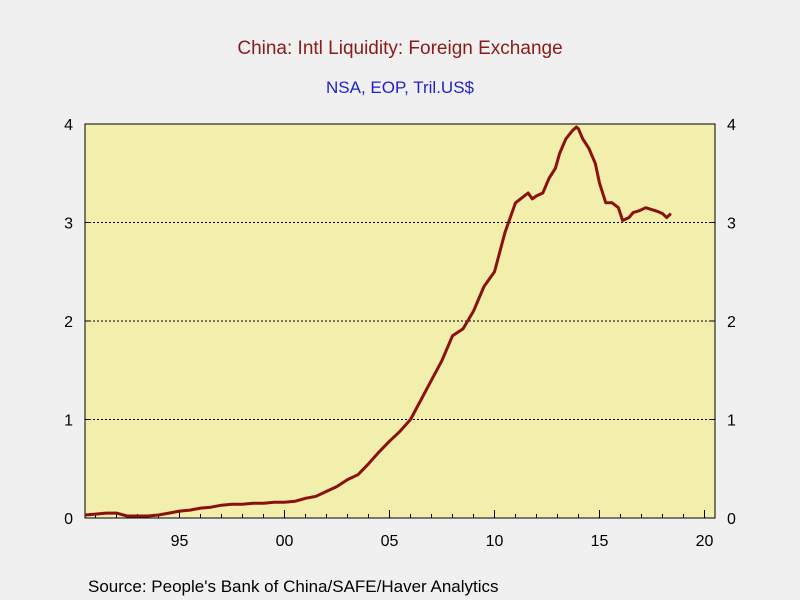 The image size is (800, 600). I want to click on y-tick-label-left: 0, so click(68, 519).